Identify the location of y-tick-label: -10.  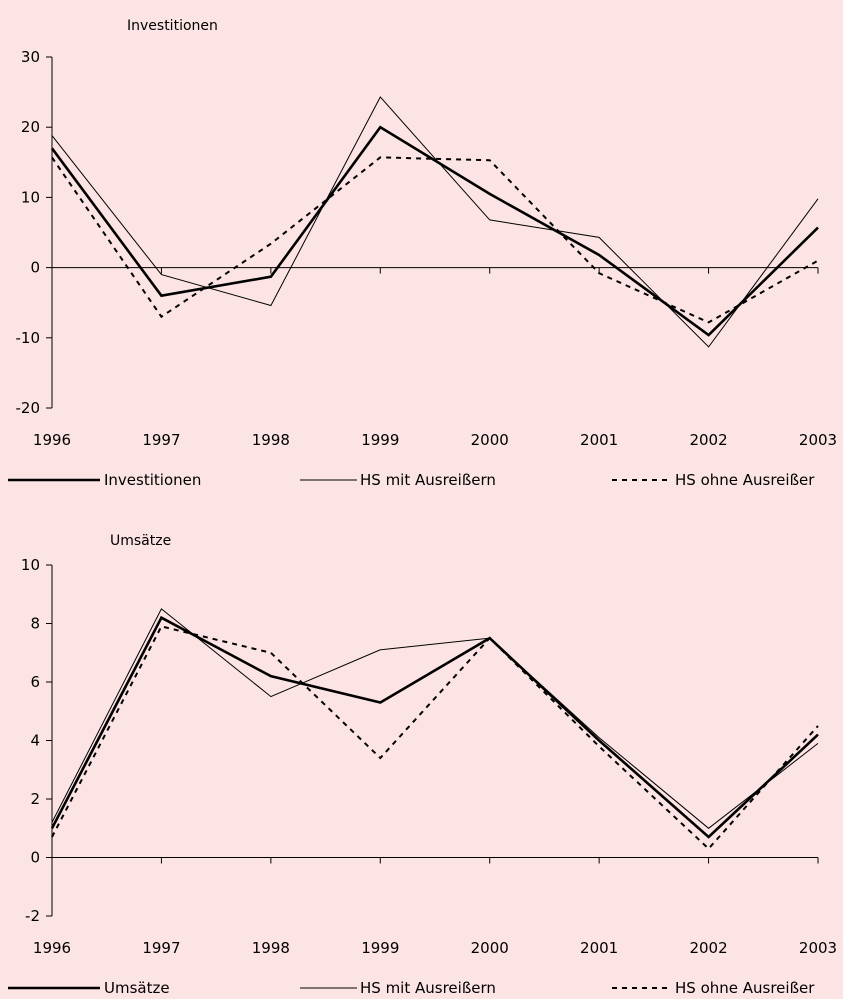
(28, 338).